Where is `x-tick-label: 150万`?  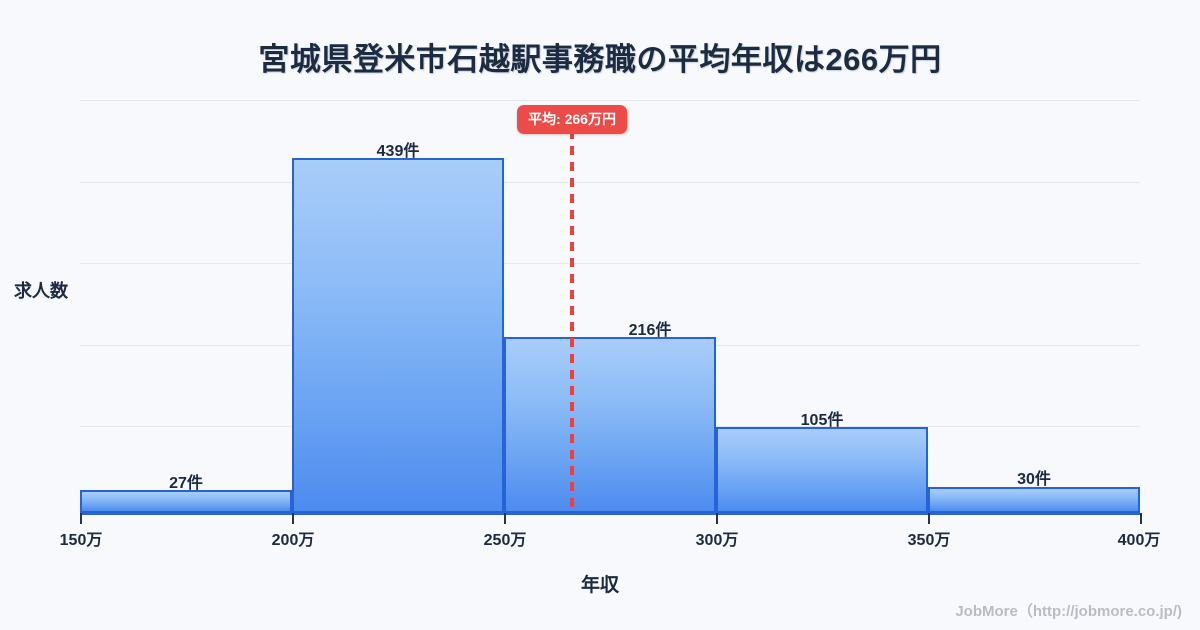
x-tick-label: 150万 is located at coordinates (81, 540).